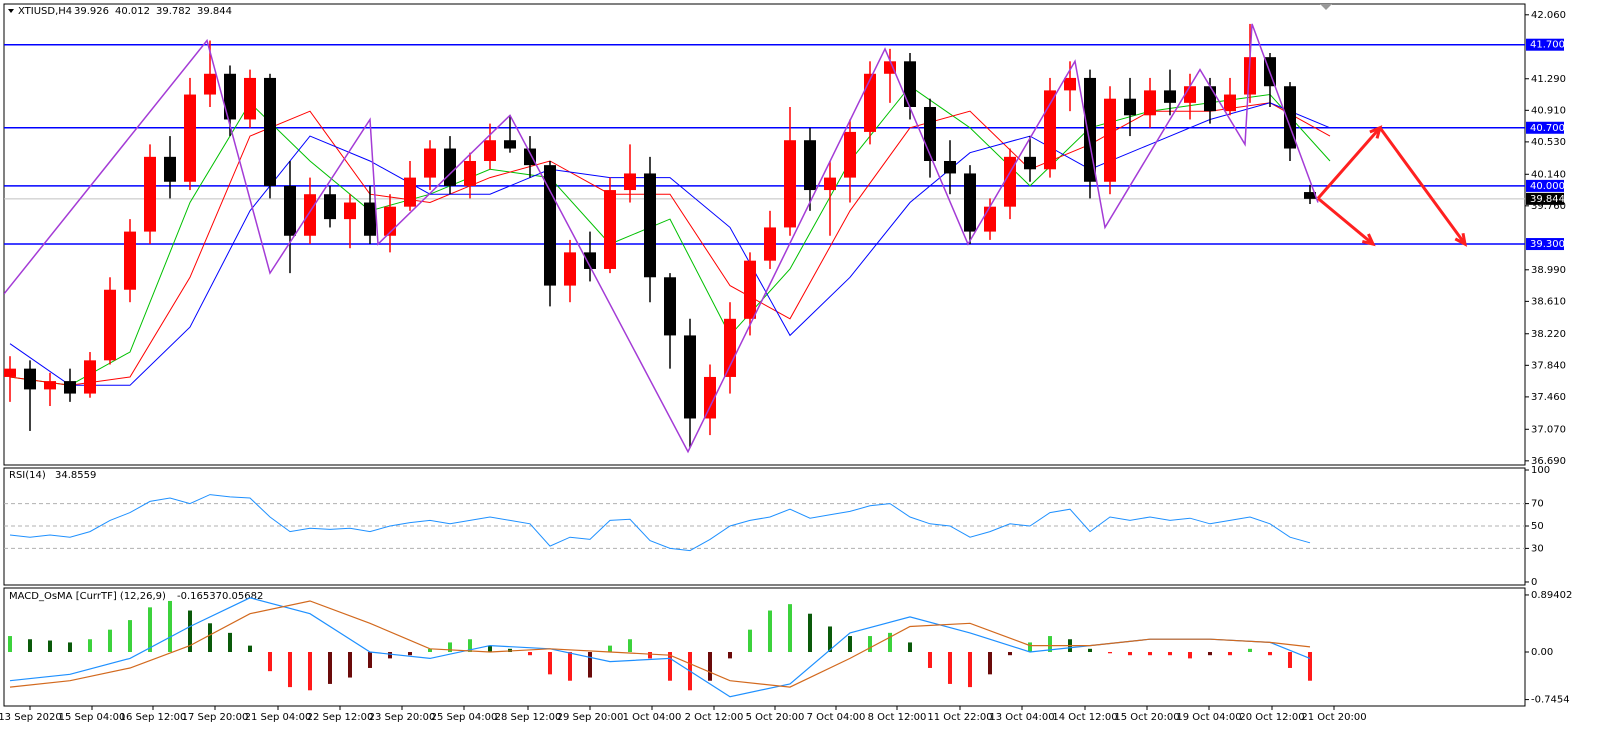  I want to click on x-tick-label: 14 Oct 12:00, so click(1084, 717).